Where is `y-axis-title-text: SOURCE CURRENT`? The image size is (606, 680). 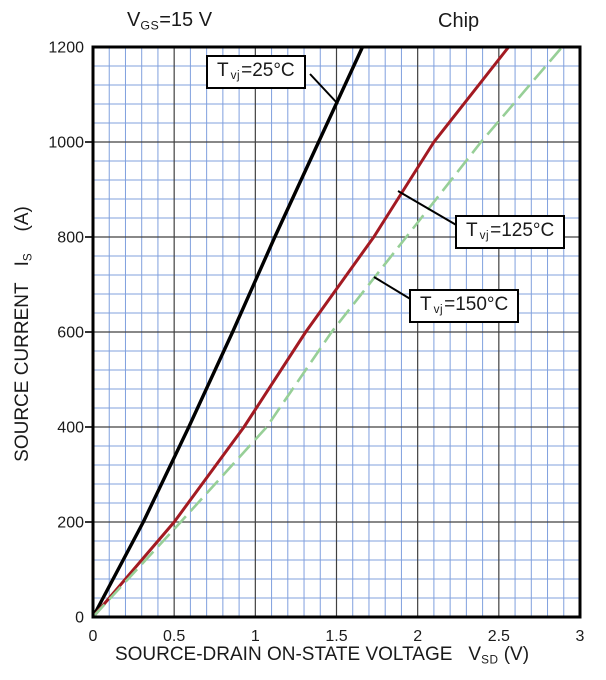 y-axis-title-text: SOURCE CURRENT is located at coordinates (22, 372).